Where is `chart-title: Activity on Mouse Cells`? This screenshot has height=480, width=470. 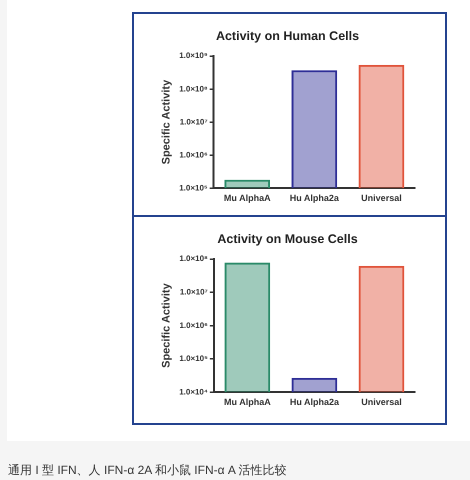 chart-title: Activity on Mouse Cells is located at coordinates (287, 239).